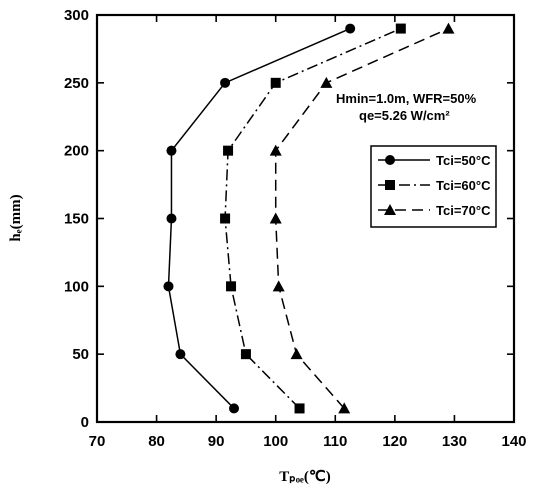 The image size is (534, 491). I want to click on legend-label-60: Tci=60°C, so click(463, 185).